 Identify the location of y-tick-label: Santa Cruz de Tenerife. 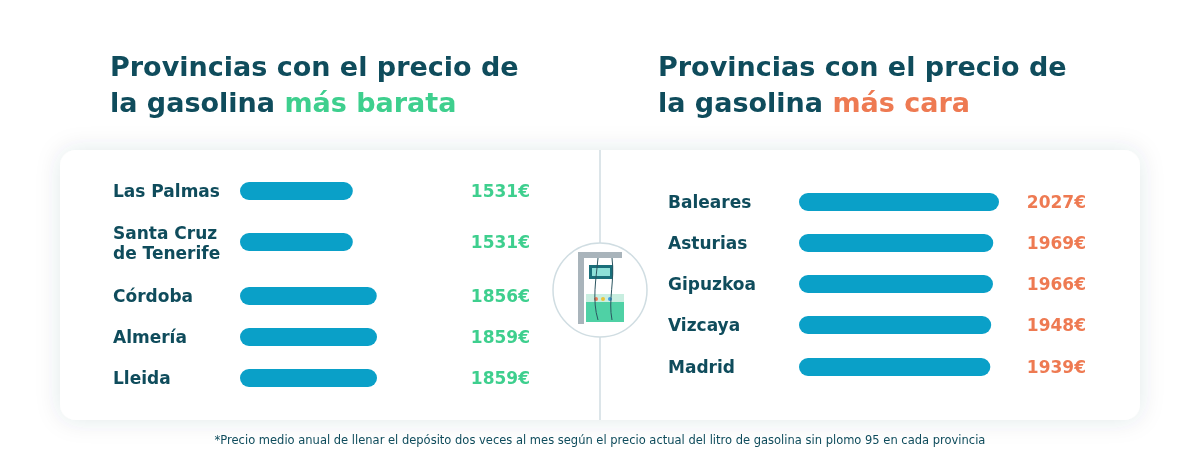
(167, 243).